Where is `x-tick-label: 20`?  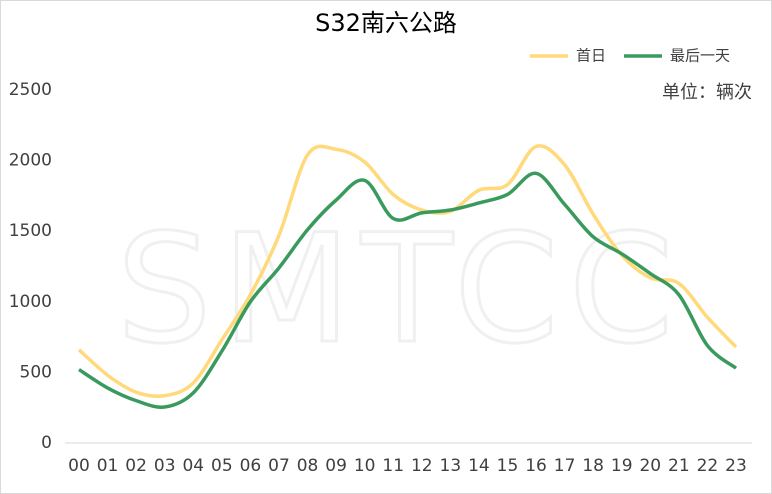 x-tick-label: 20 is located at coordinates (650, 466).